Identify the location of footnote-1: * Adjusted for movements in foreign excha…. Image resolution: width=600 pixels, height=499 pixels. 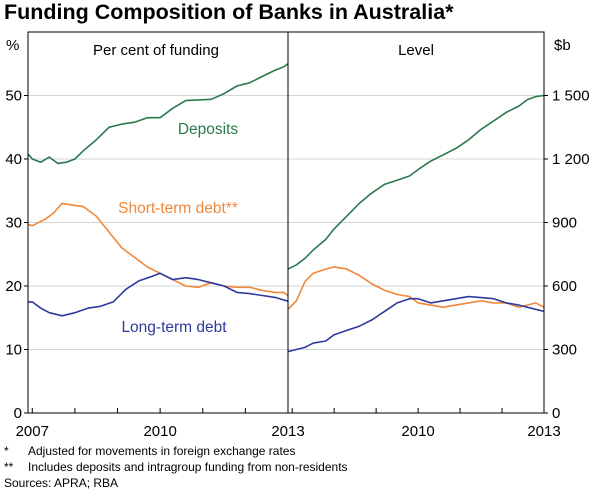
(149, 451).